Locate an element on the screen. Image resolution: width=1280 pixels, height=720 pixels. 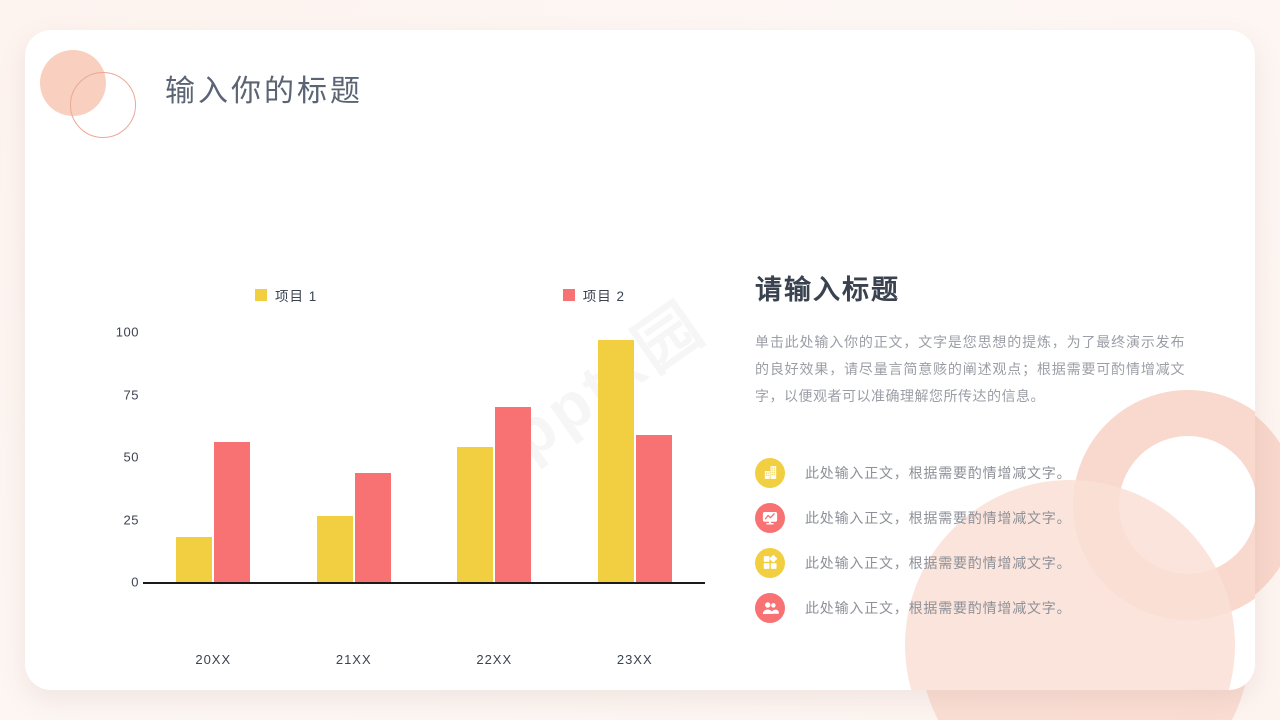
legend-label-series2: 项目 2 is located at coordinates (603, 296).